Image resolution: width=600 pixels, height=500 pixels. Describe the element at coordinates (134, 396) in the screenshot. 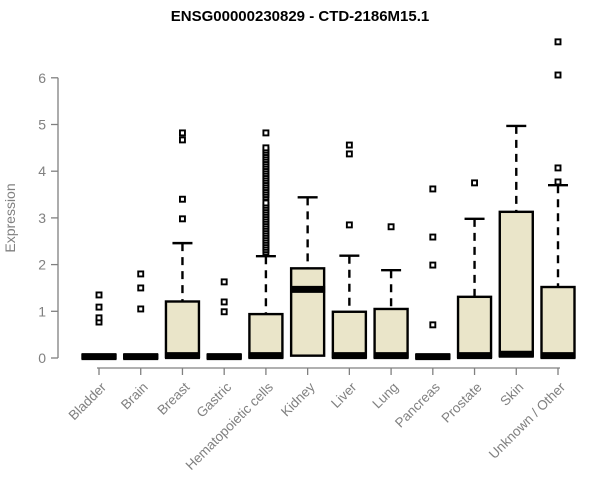

I see `x-tick-label: Brain` at that location.